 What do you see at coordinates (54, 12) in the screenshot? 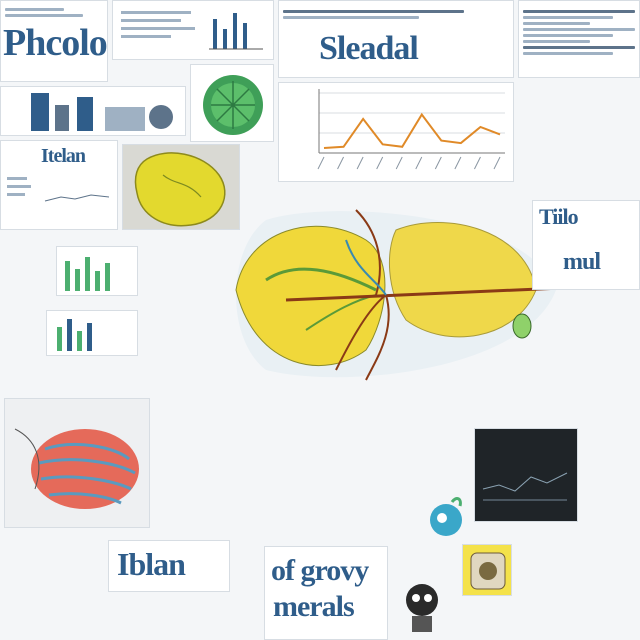
I see `text-lines` at bounding box center [54, 12].